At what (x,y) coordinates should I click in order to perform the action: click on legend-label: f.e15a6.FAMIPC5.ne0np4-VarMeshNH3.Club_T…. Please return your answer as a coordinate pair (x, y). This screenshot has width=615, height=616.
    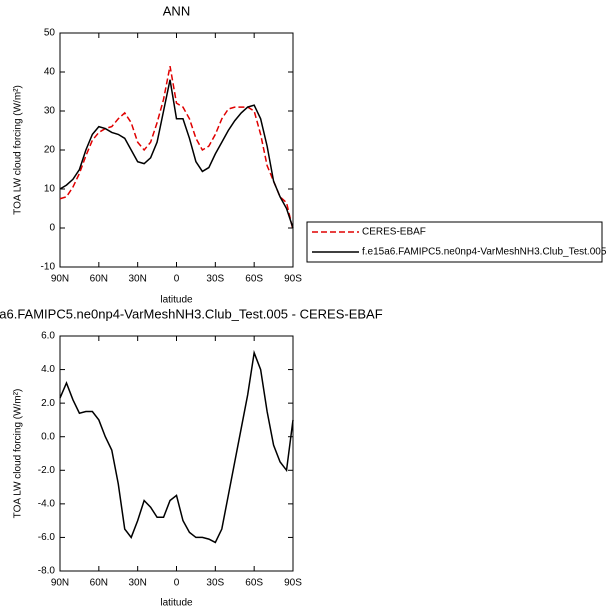
    Looking at the image, I should click on (484, 252).